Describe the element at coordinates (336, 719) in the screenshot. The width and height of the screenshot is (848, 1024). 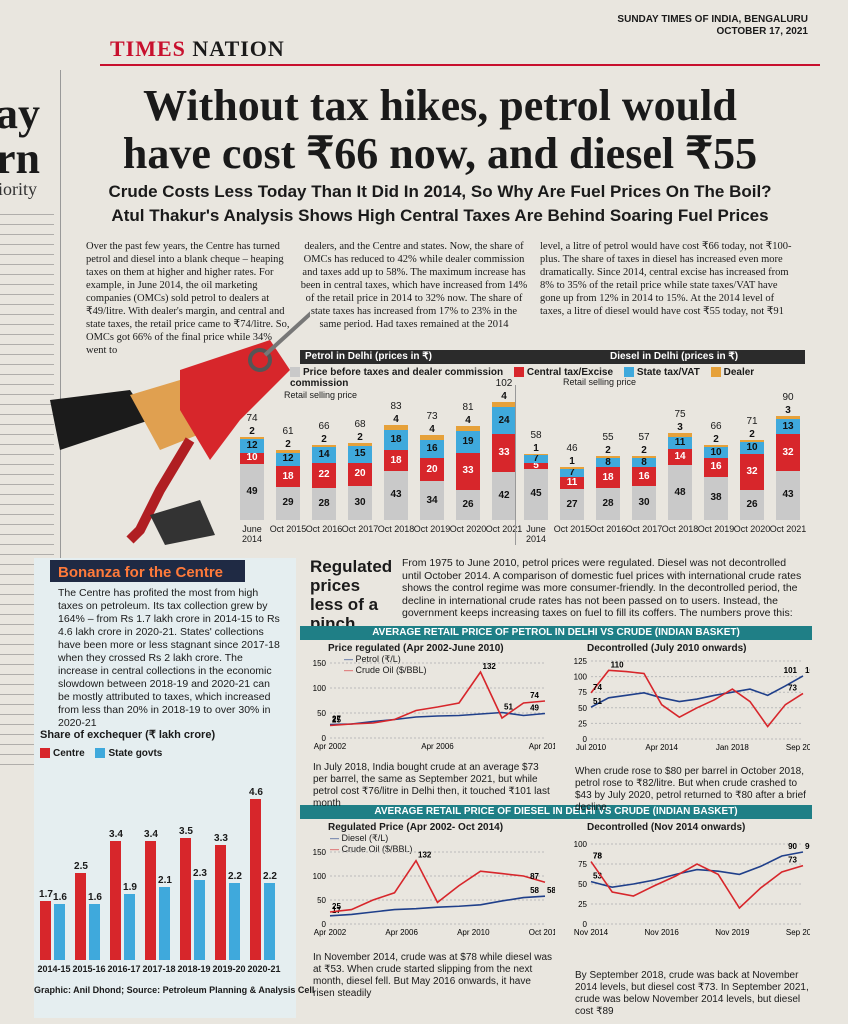
I see `data-label: 27` at that location.